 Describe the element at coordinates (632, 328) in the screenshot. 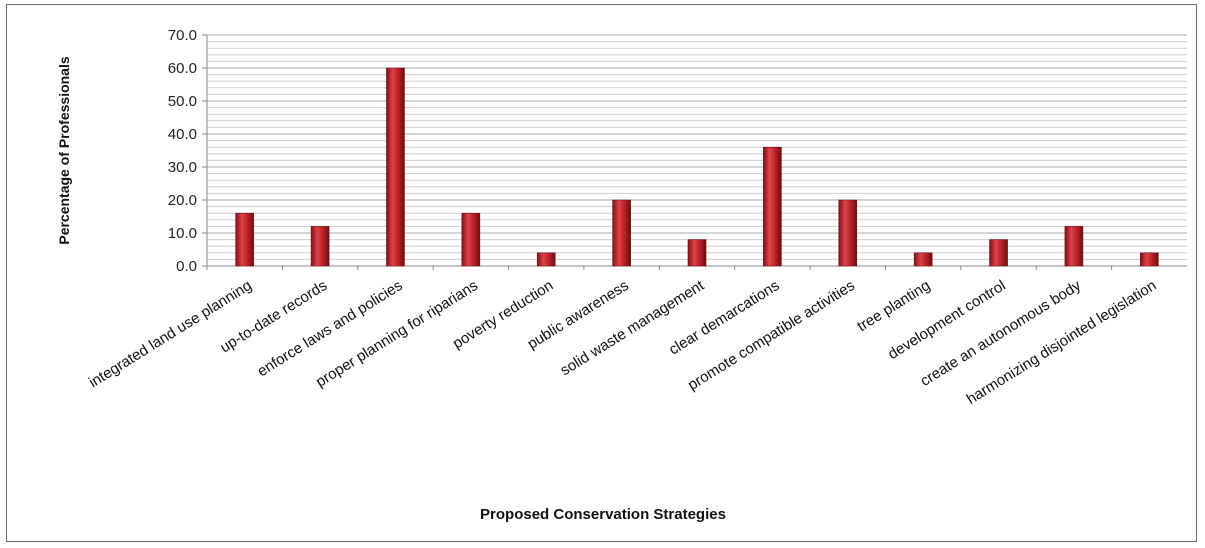

I see `x-category-label: solid waste management` at that location.